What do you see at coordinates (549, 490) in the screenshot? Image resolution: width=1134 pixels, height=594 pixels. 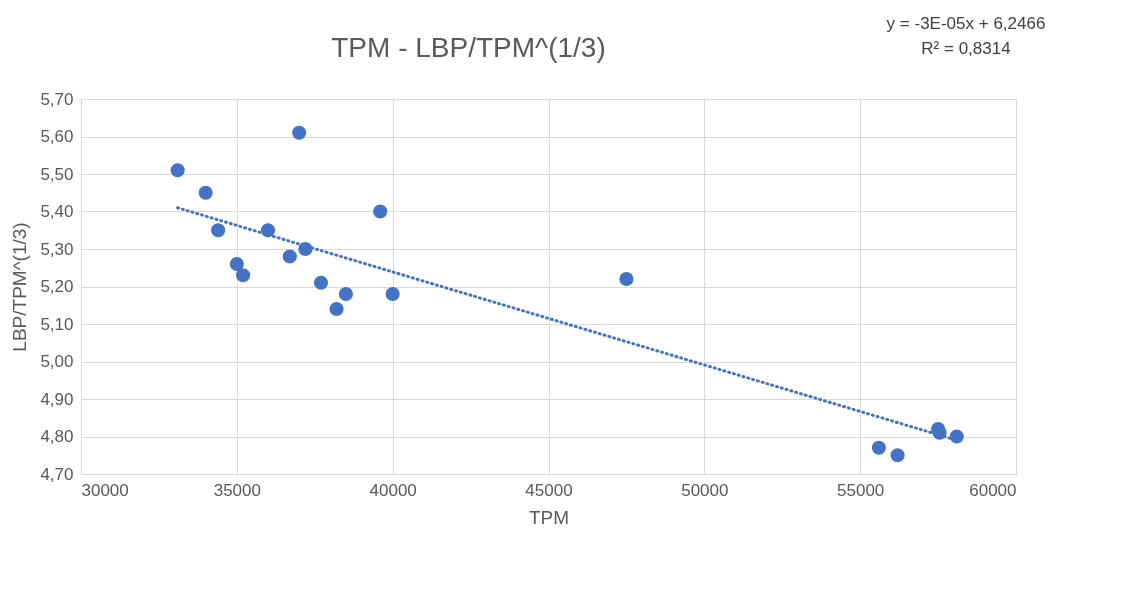 I see `x-tick-label: 45000` at bounding box center [549, 490].